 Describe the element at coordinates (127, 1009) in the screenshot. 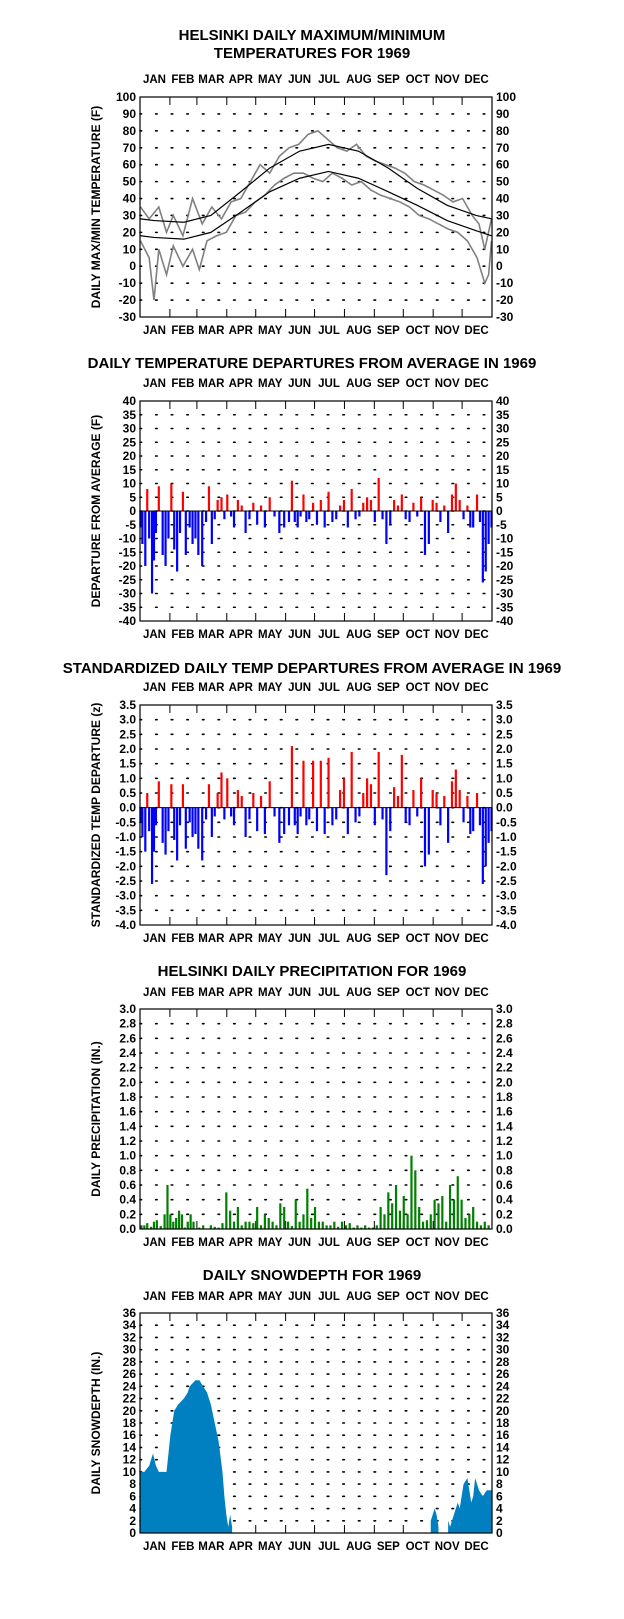

I see `chart4-ytick-left: 3.0` at that location.